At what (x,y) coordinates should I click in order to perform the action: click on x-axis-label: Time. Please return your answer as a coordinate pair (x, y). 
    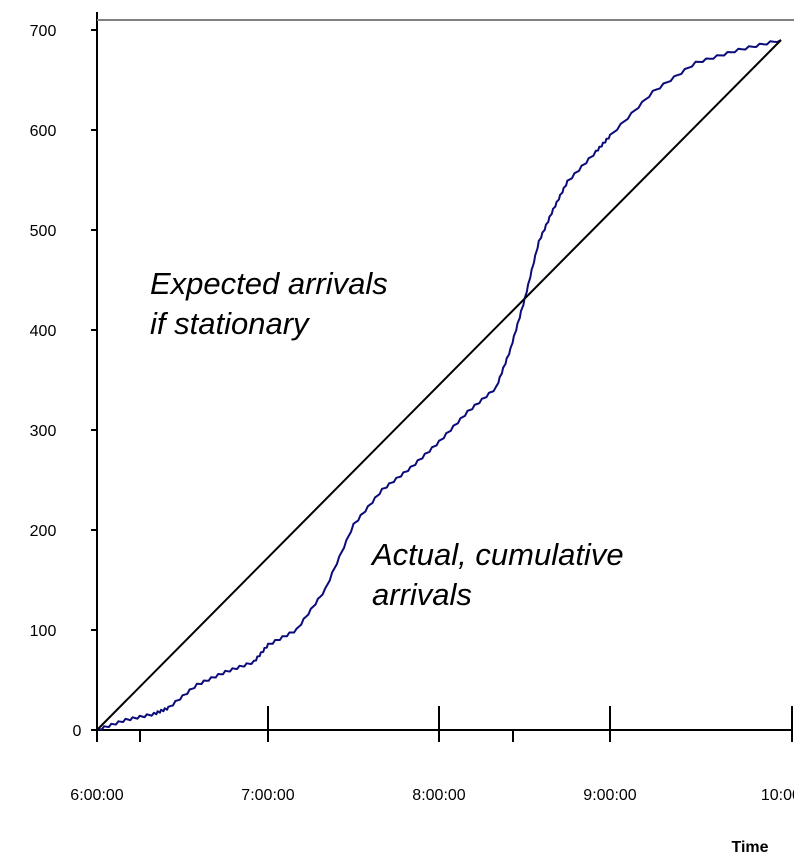
    Looking at the image, I should click on (749, 847).